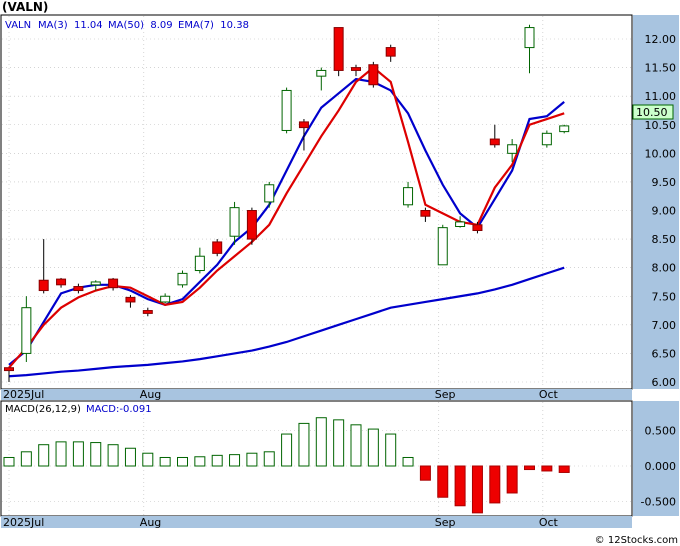 Image resolution: width=680 pixels, height=546 pixels. Describe the element at coordinates (70, 25) in the screenshot. I see `legend-ma3: MA(3) 11.04` at that location.